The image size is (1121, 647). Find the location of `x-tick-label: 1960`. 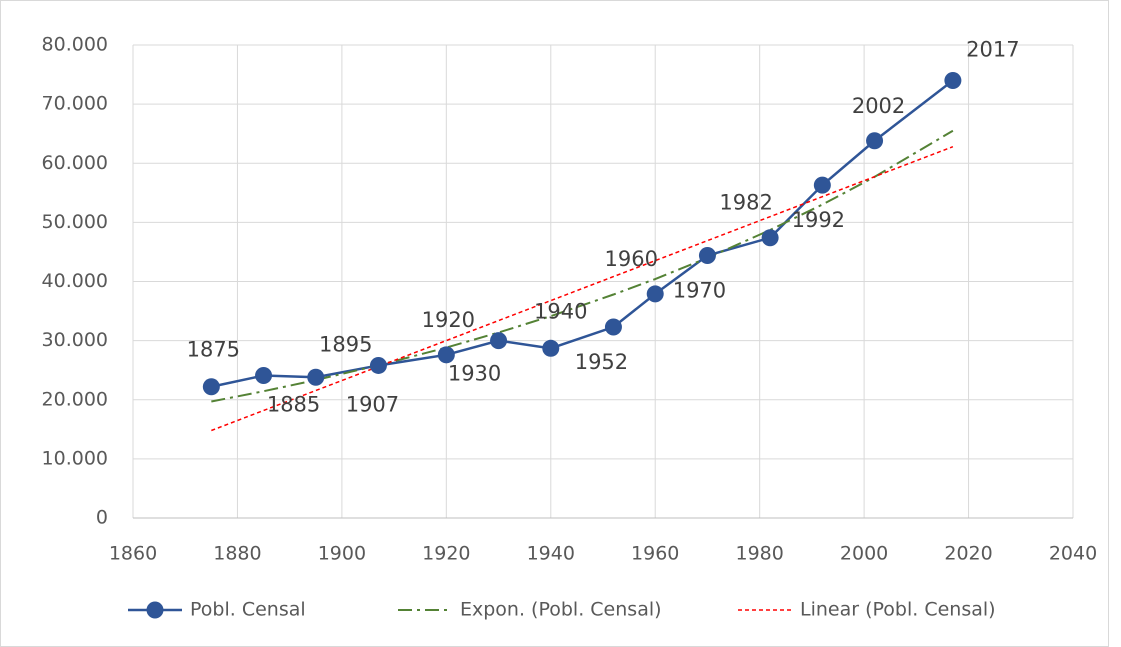

x-tick-label: 1960 is located at coordinates (655, 554).